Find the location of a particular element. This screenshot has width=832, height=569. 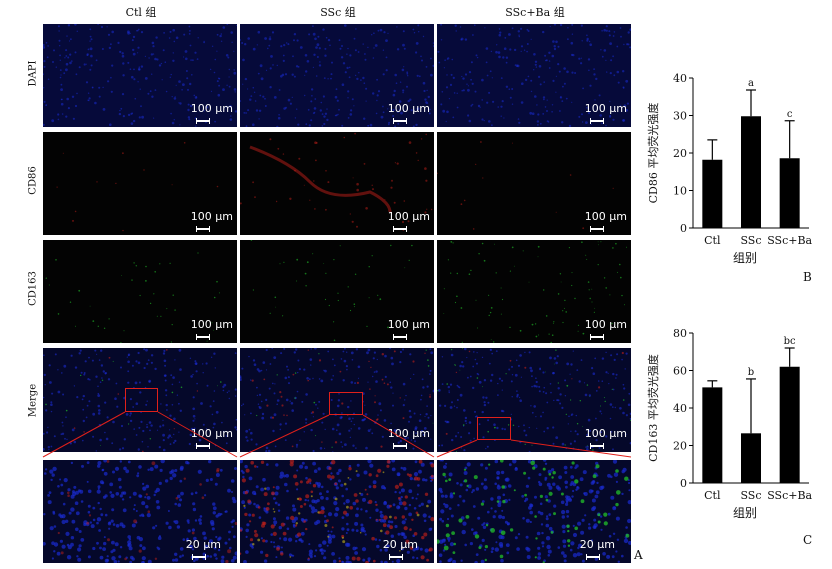

significance-label: c is located at coordinates (790, 114).